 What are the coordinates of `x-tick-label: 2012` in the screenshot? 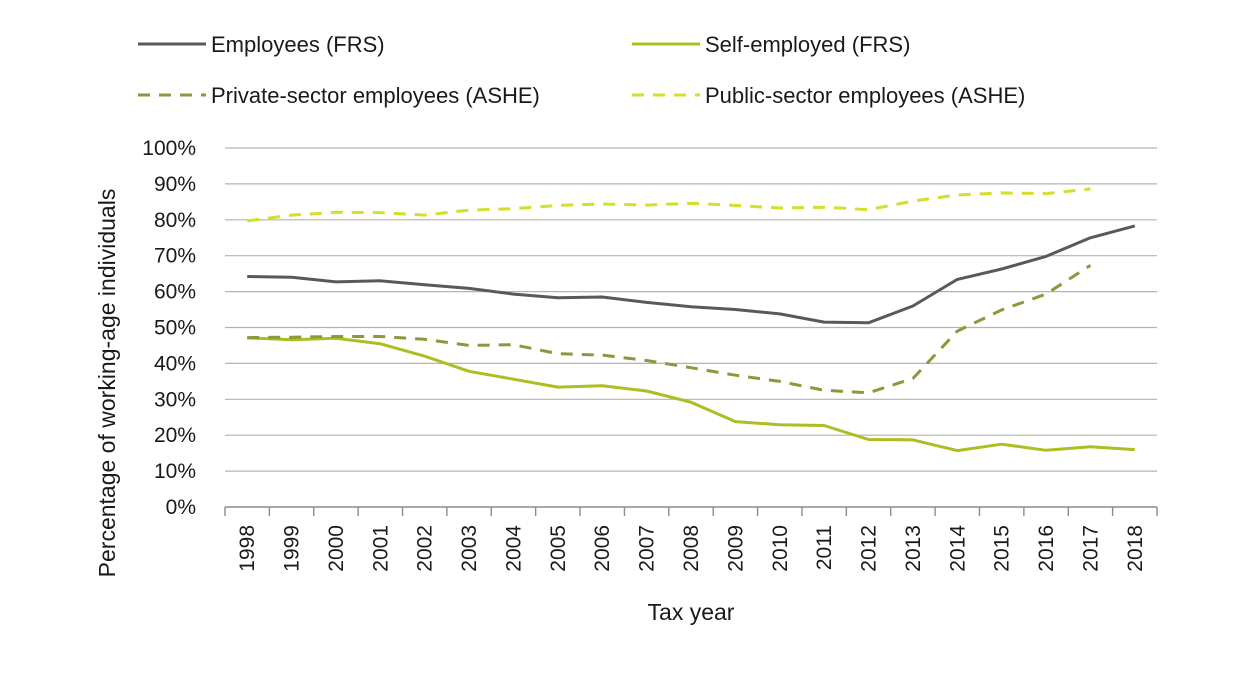 It's located at (869, 548).